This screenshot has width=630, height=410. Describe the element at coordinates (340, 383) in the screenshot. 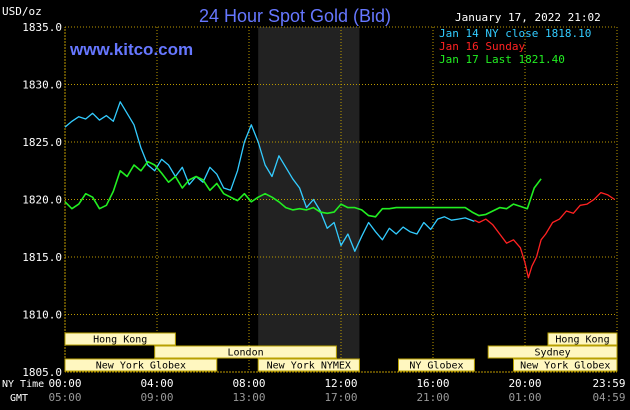

I see `x-tick-label-ny: 12:00` at that location.